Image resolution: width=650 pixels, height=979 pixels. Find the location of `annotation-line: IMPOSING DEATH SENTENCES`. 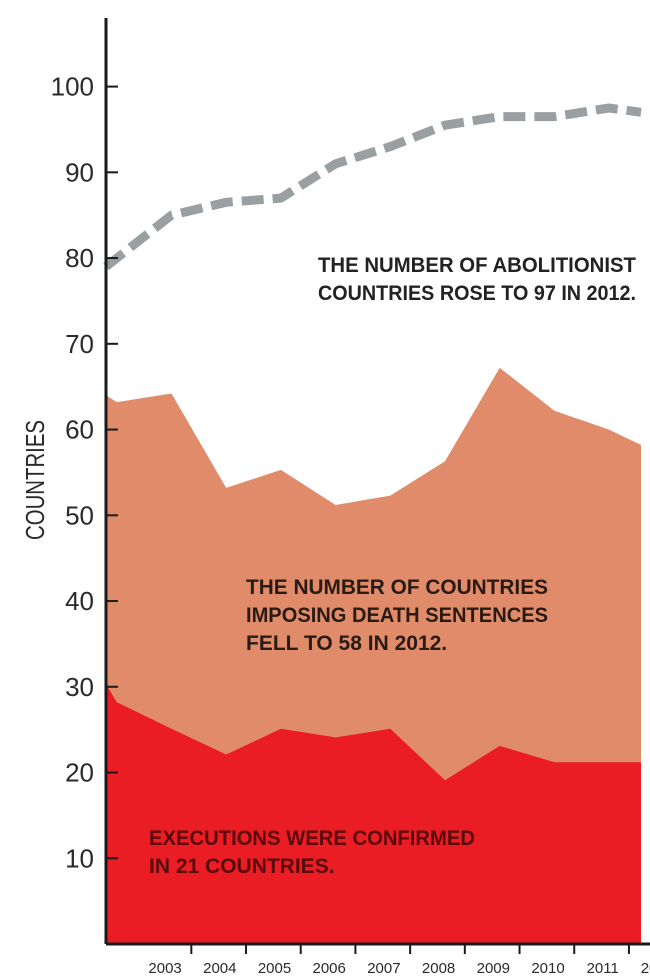

annotation-line: IMPOSING DEATH SENTENCES is located at coordinates (397, 615).